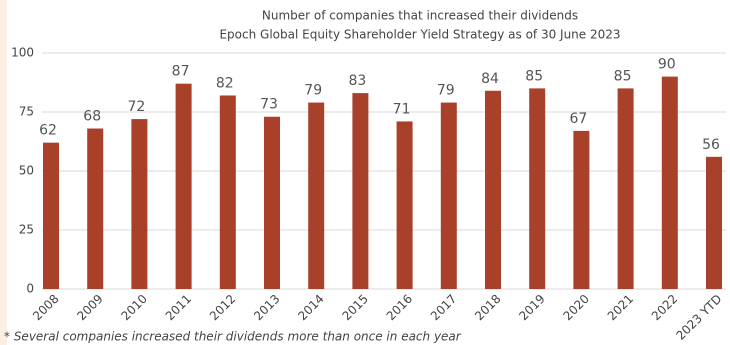 The image size is (730, 345). I want to click on x-tick-label: 2019, so click(531, 307).